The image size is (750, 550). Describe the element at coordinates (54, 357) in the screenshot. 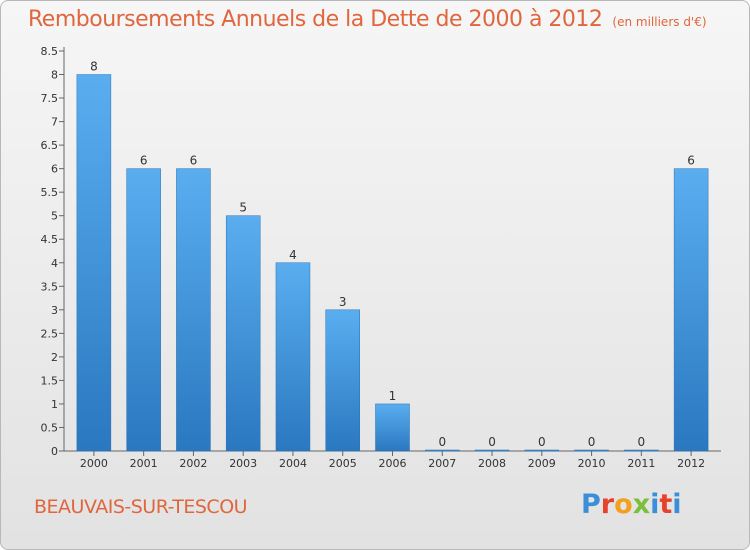

I see `y-tick-label: 2` at that location.